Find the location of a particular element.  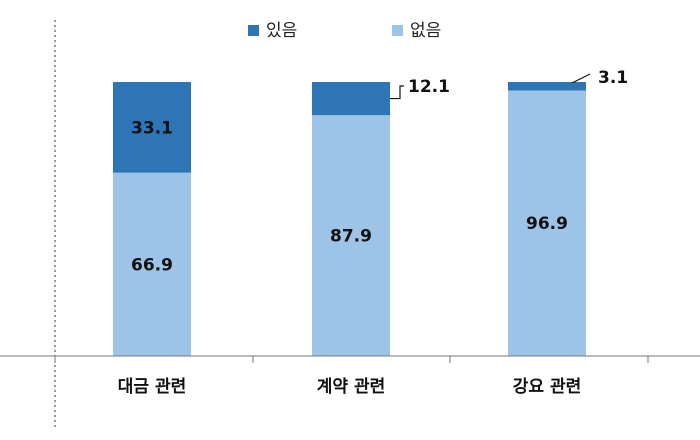

legend: 있음 없음 is located at coordinates (344, 31).